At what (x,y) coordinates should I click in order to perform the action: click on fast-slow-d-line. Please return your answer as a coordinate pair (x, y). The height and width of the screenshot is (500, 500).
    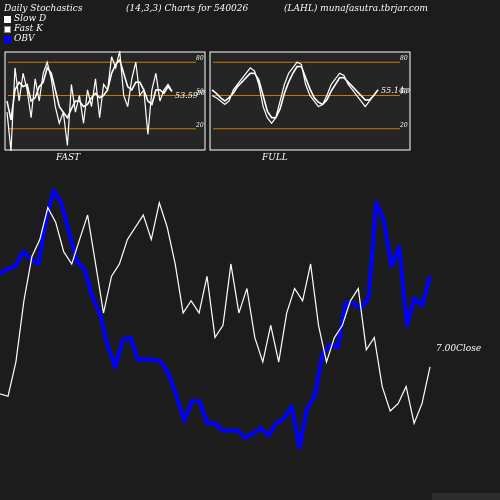
    Looking at the image, I should click on (89, 89).